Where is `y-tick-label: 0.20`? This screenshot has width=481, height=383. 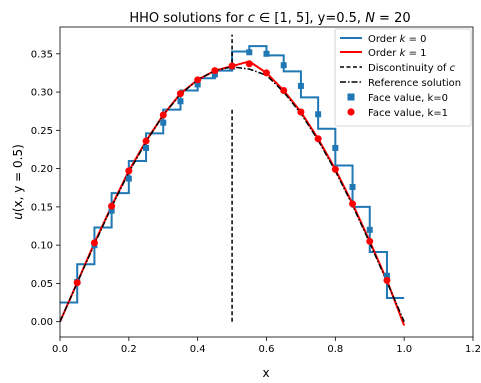 y-tick-label: 0.20 is located at coordinates (42, 169).